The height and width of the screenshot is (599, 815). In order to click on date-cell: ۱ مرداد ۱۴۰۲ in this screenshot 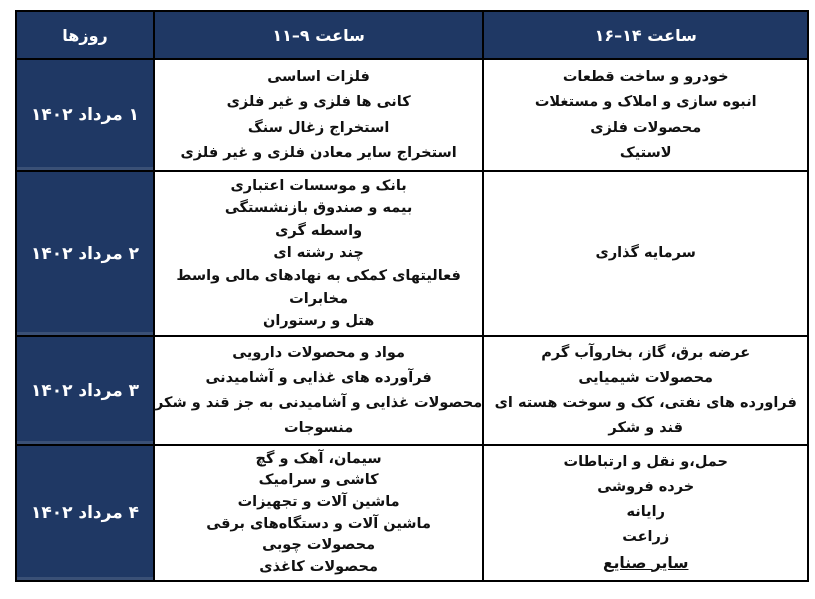, I will do `click(85, 115)`.